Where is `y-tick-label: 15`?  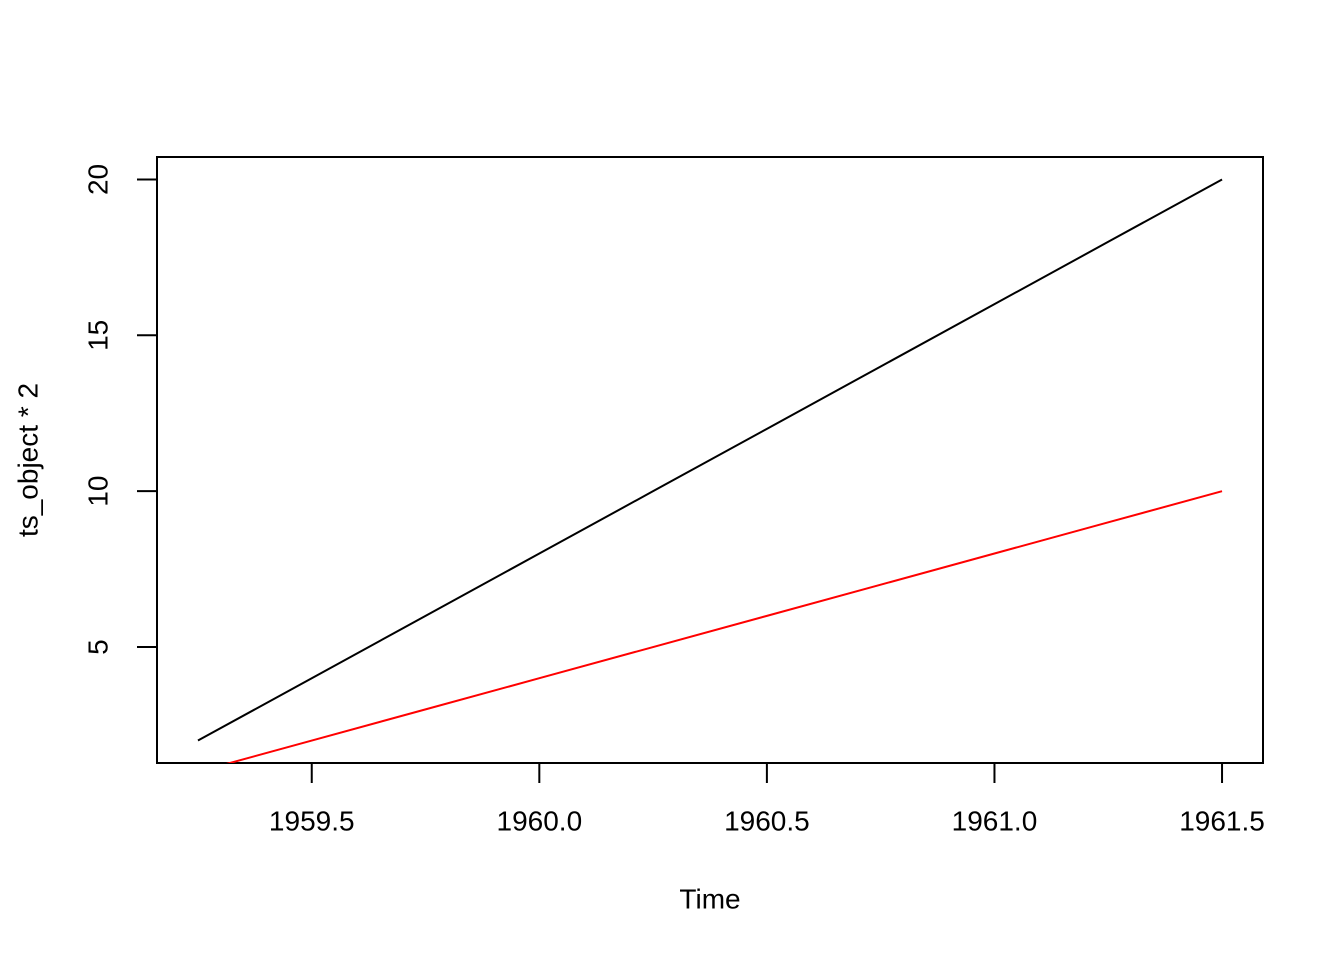 y-tick-label: 15 is located at coordinates (97, 335).